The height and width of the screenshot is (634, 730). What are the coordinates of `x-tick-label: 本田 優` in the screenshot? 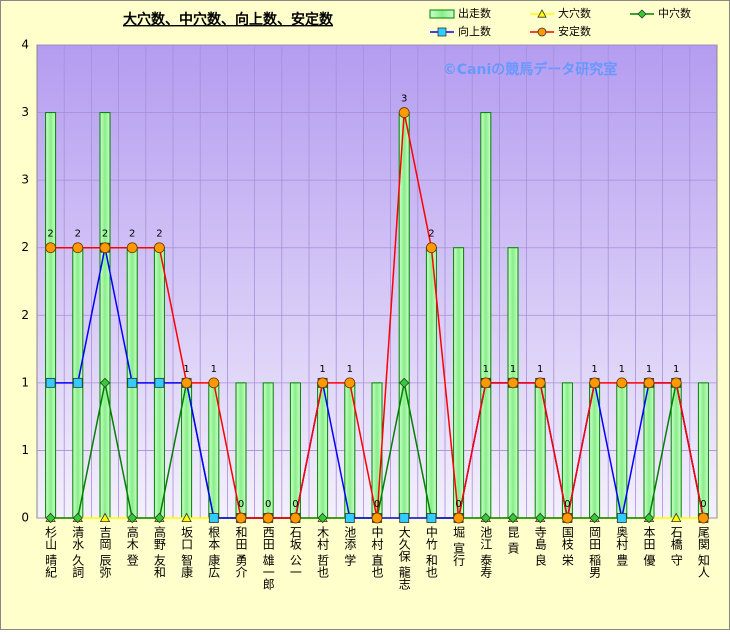 It's located at (649, 546).